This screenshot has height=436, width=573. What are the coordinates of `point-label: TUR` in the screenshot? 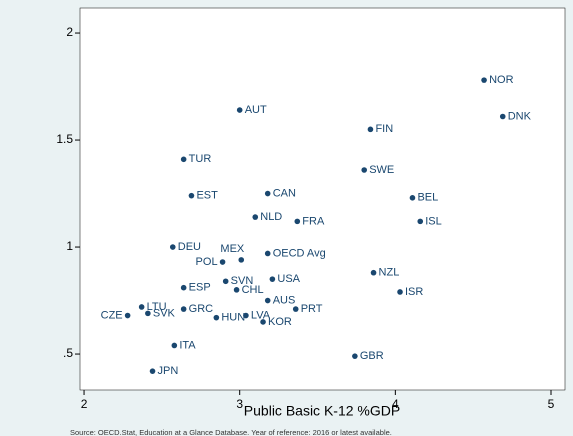 It's located at (200, 159).